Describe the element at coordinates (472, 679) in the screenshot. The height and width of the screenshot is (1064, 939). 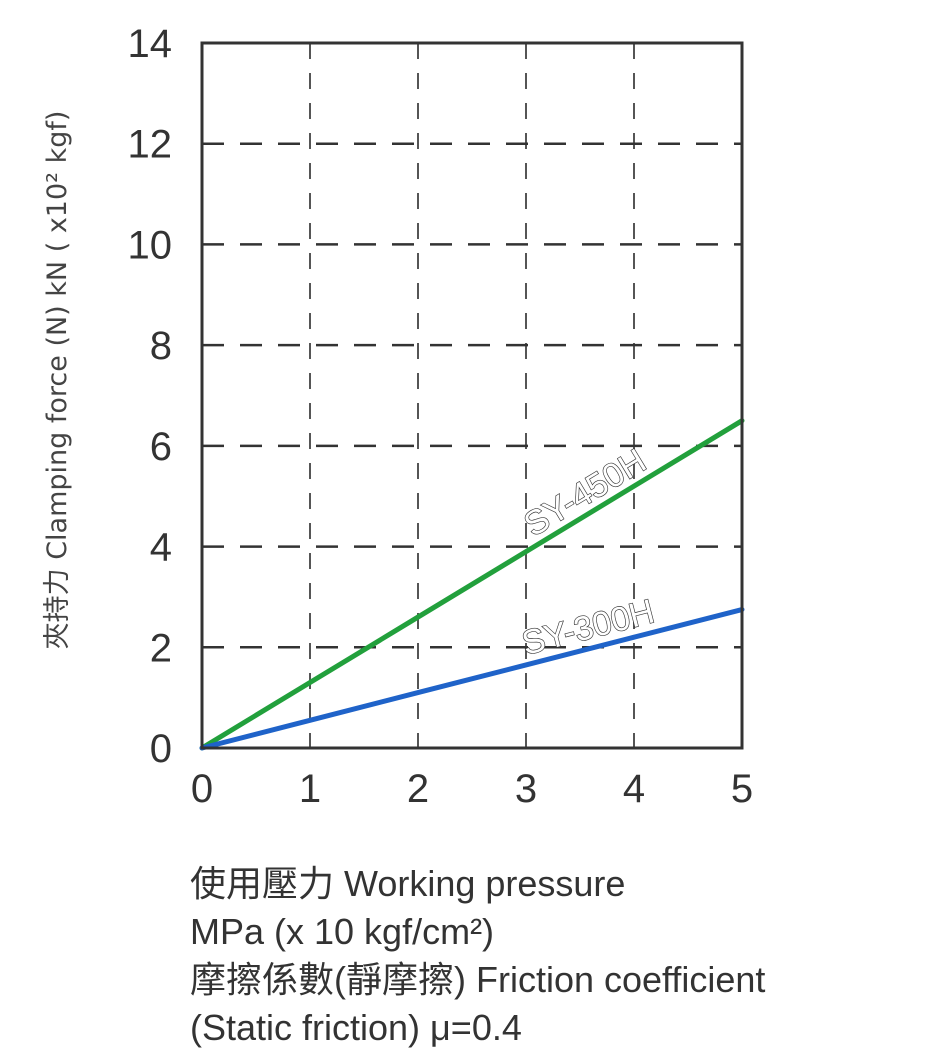
I see `series-line-sy-300h` at that location.